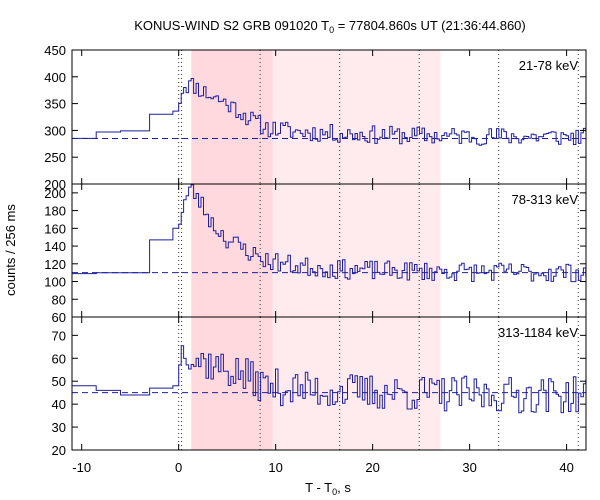  I want to click on energy-band-label: 313-1184 keV, so click(538, 332).